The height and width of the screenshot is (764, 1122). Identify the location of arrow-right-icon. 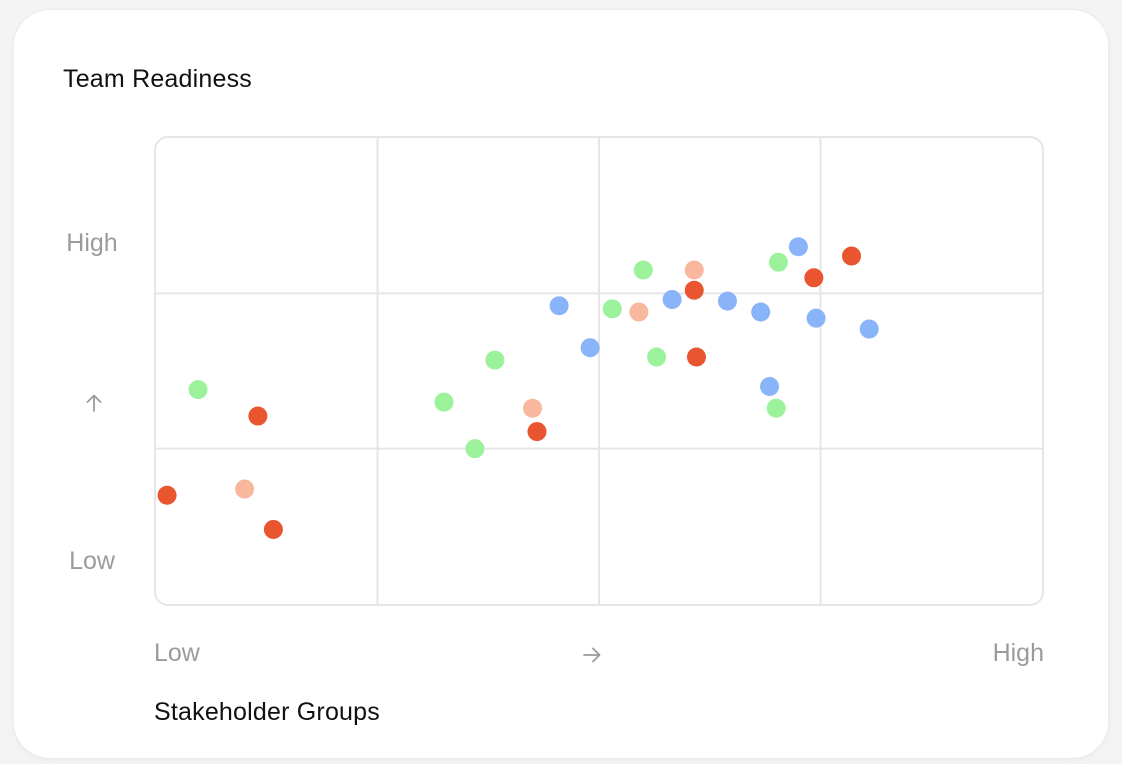
(592, 655).